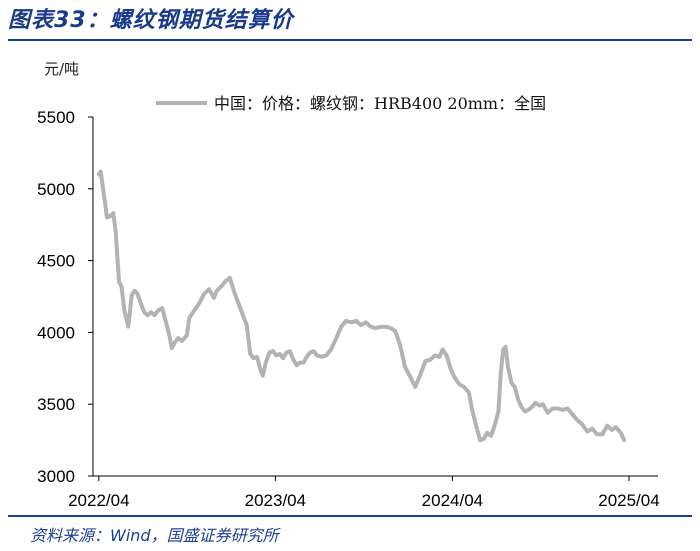 The width and height of the screenshot is (700, 551). I want to click on y-tick-label: 3000, so click(56, 476).